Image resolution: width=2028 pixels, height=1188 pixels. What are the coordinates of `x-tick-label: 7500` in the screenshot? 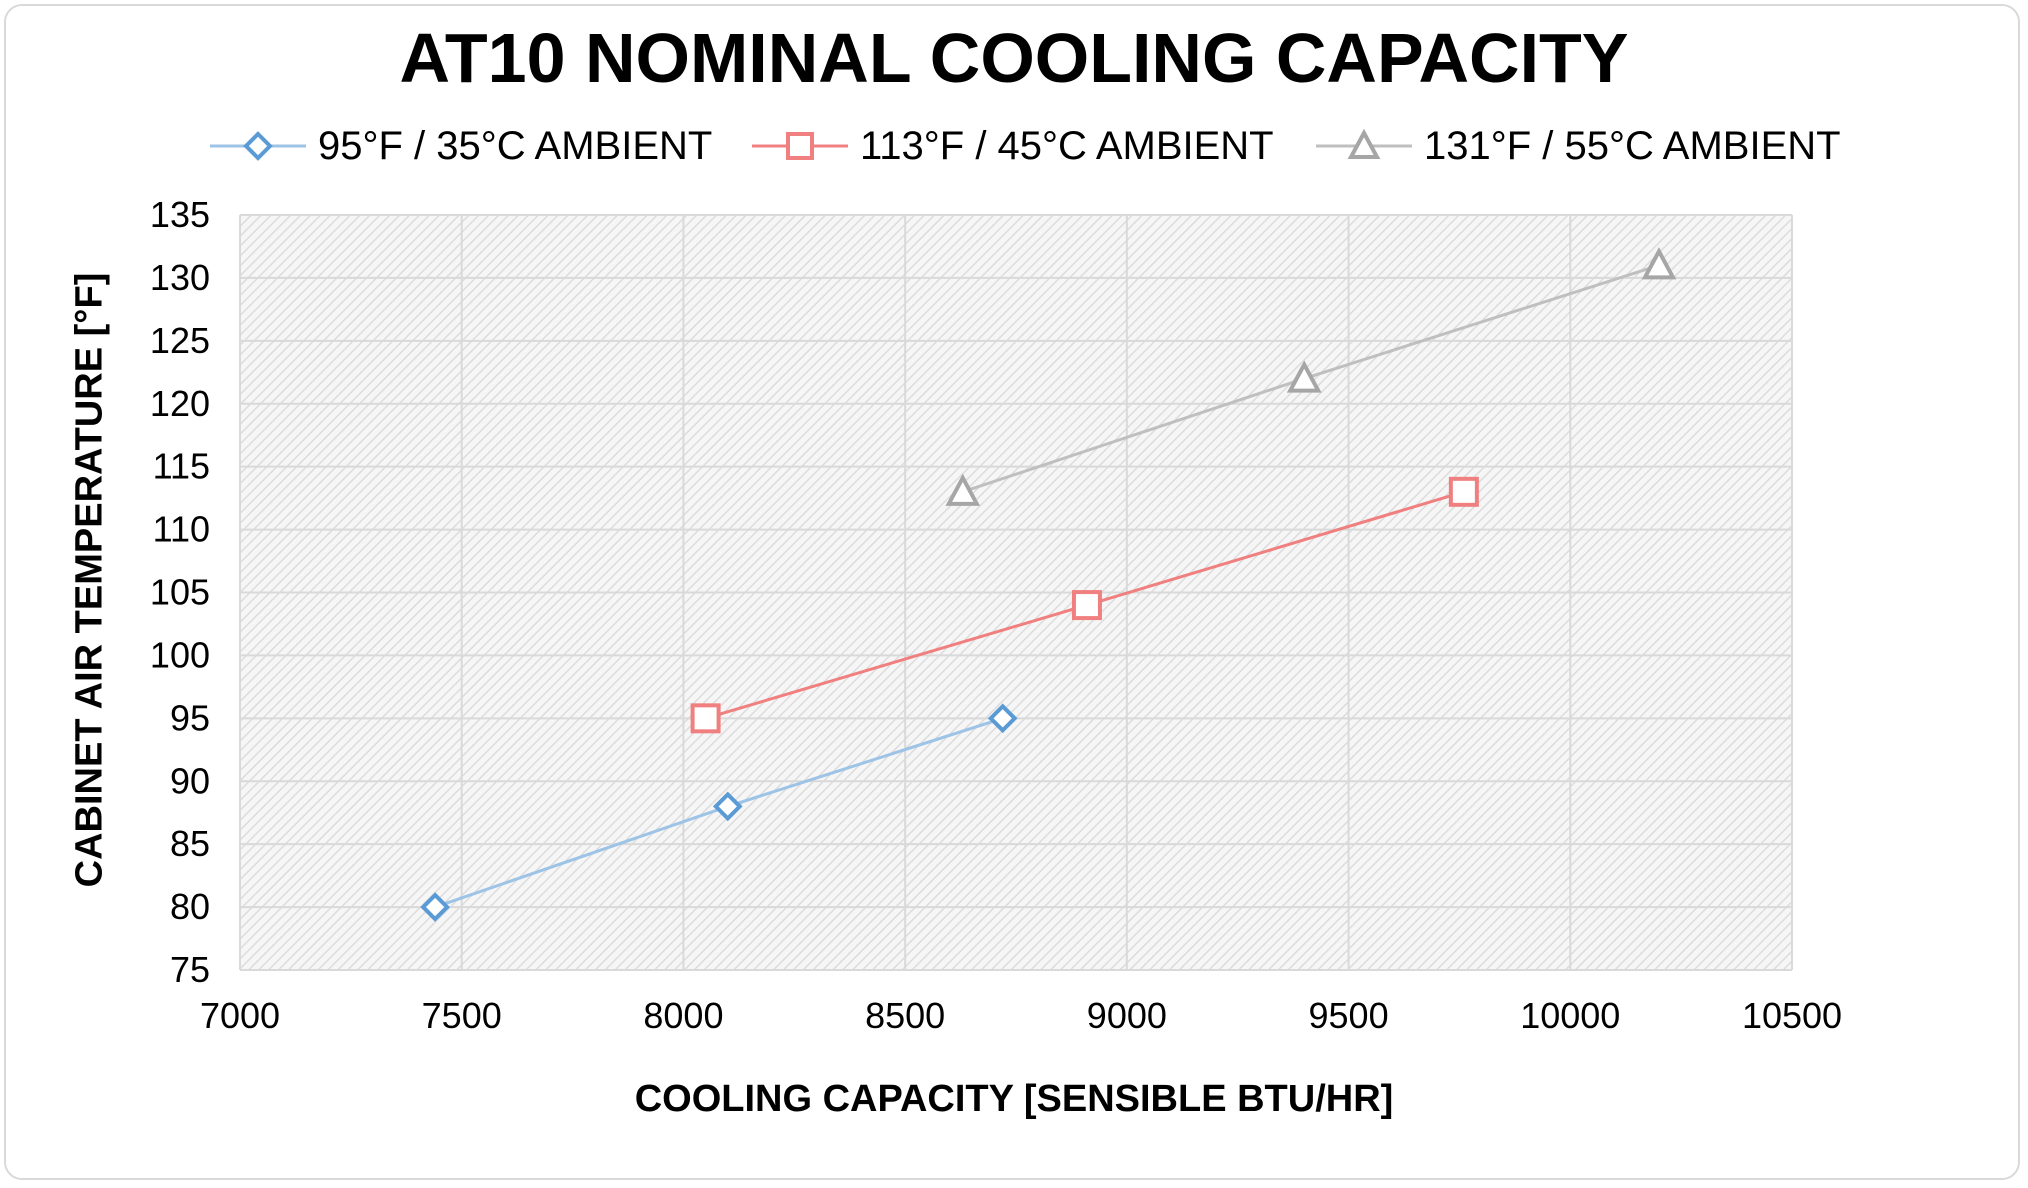 It's located at (462, 1015).